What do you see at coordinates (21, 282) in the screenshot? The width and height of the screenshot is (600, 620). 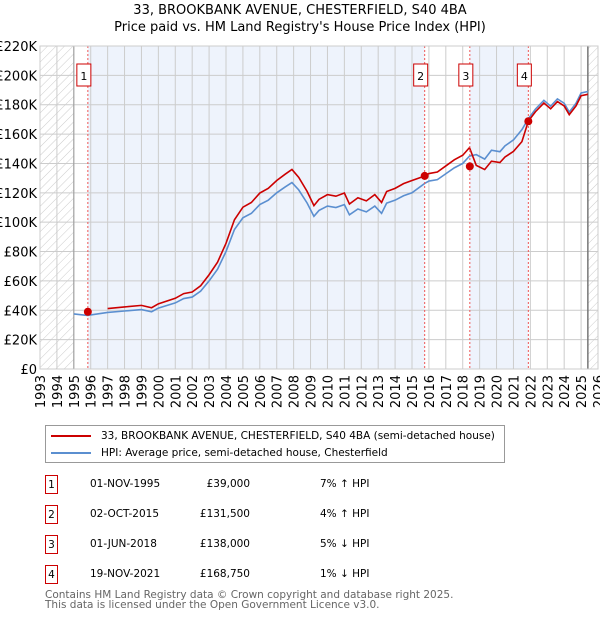 I see `y-tick-label: £60K` at bounding box center [21, 282].